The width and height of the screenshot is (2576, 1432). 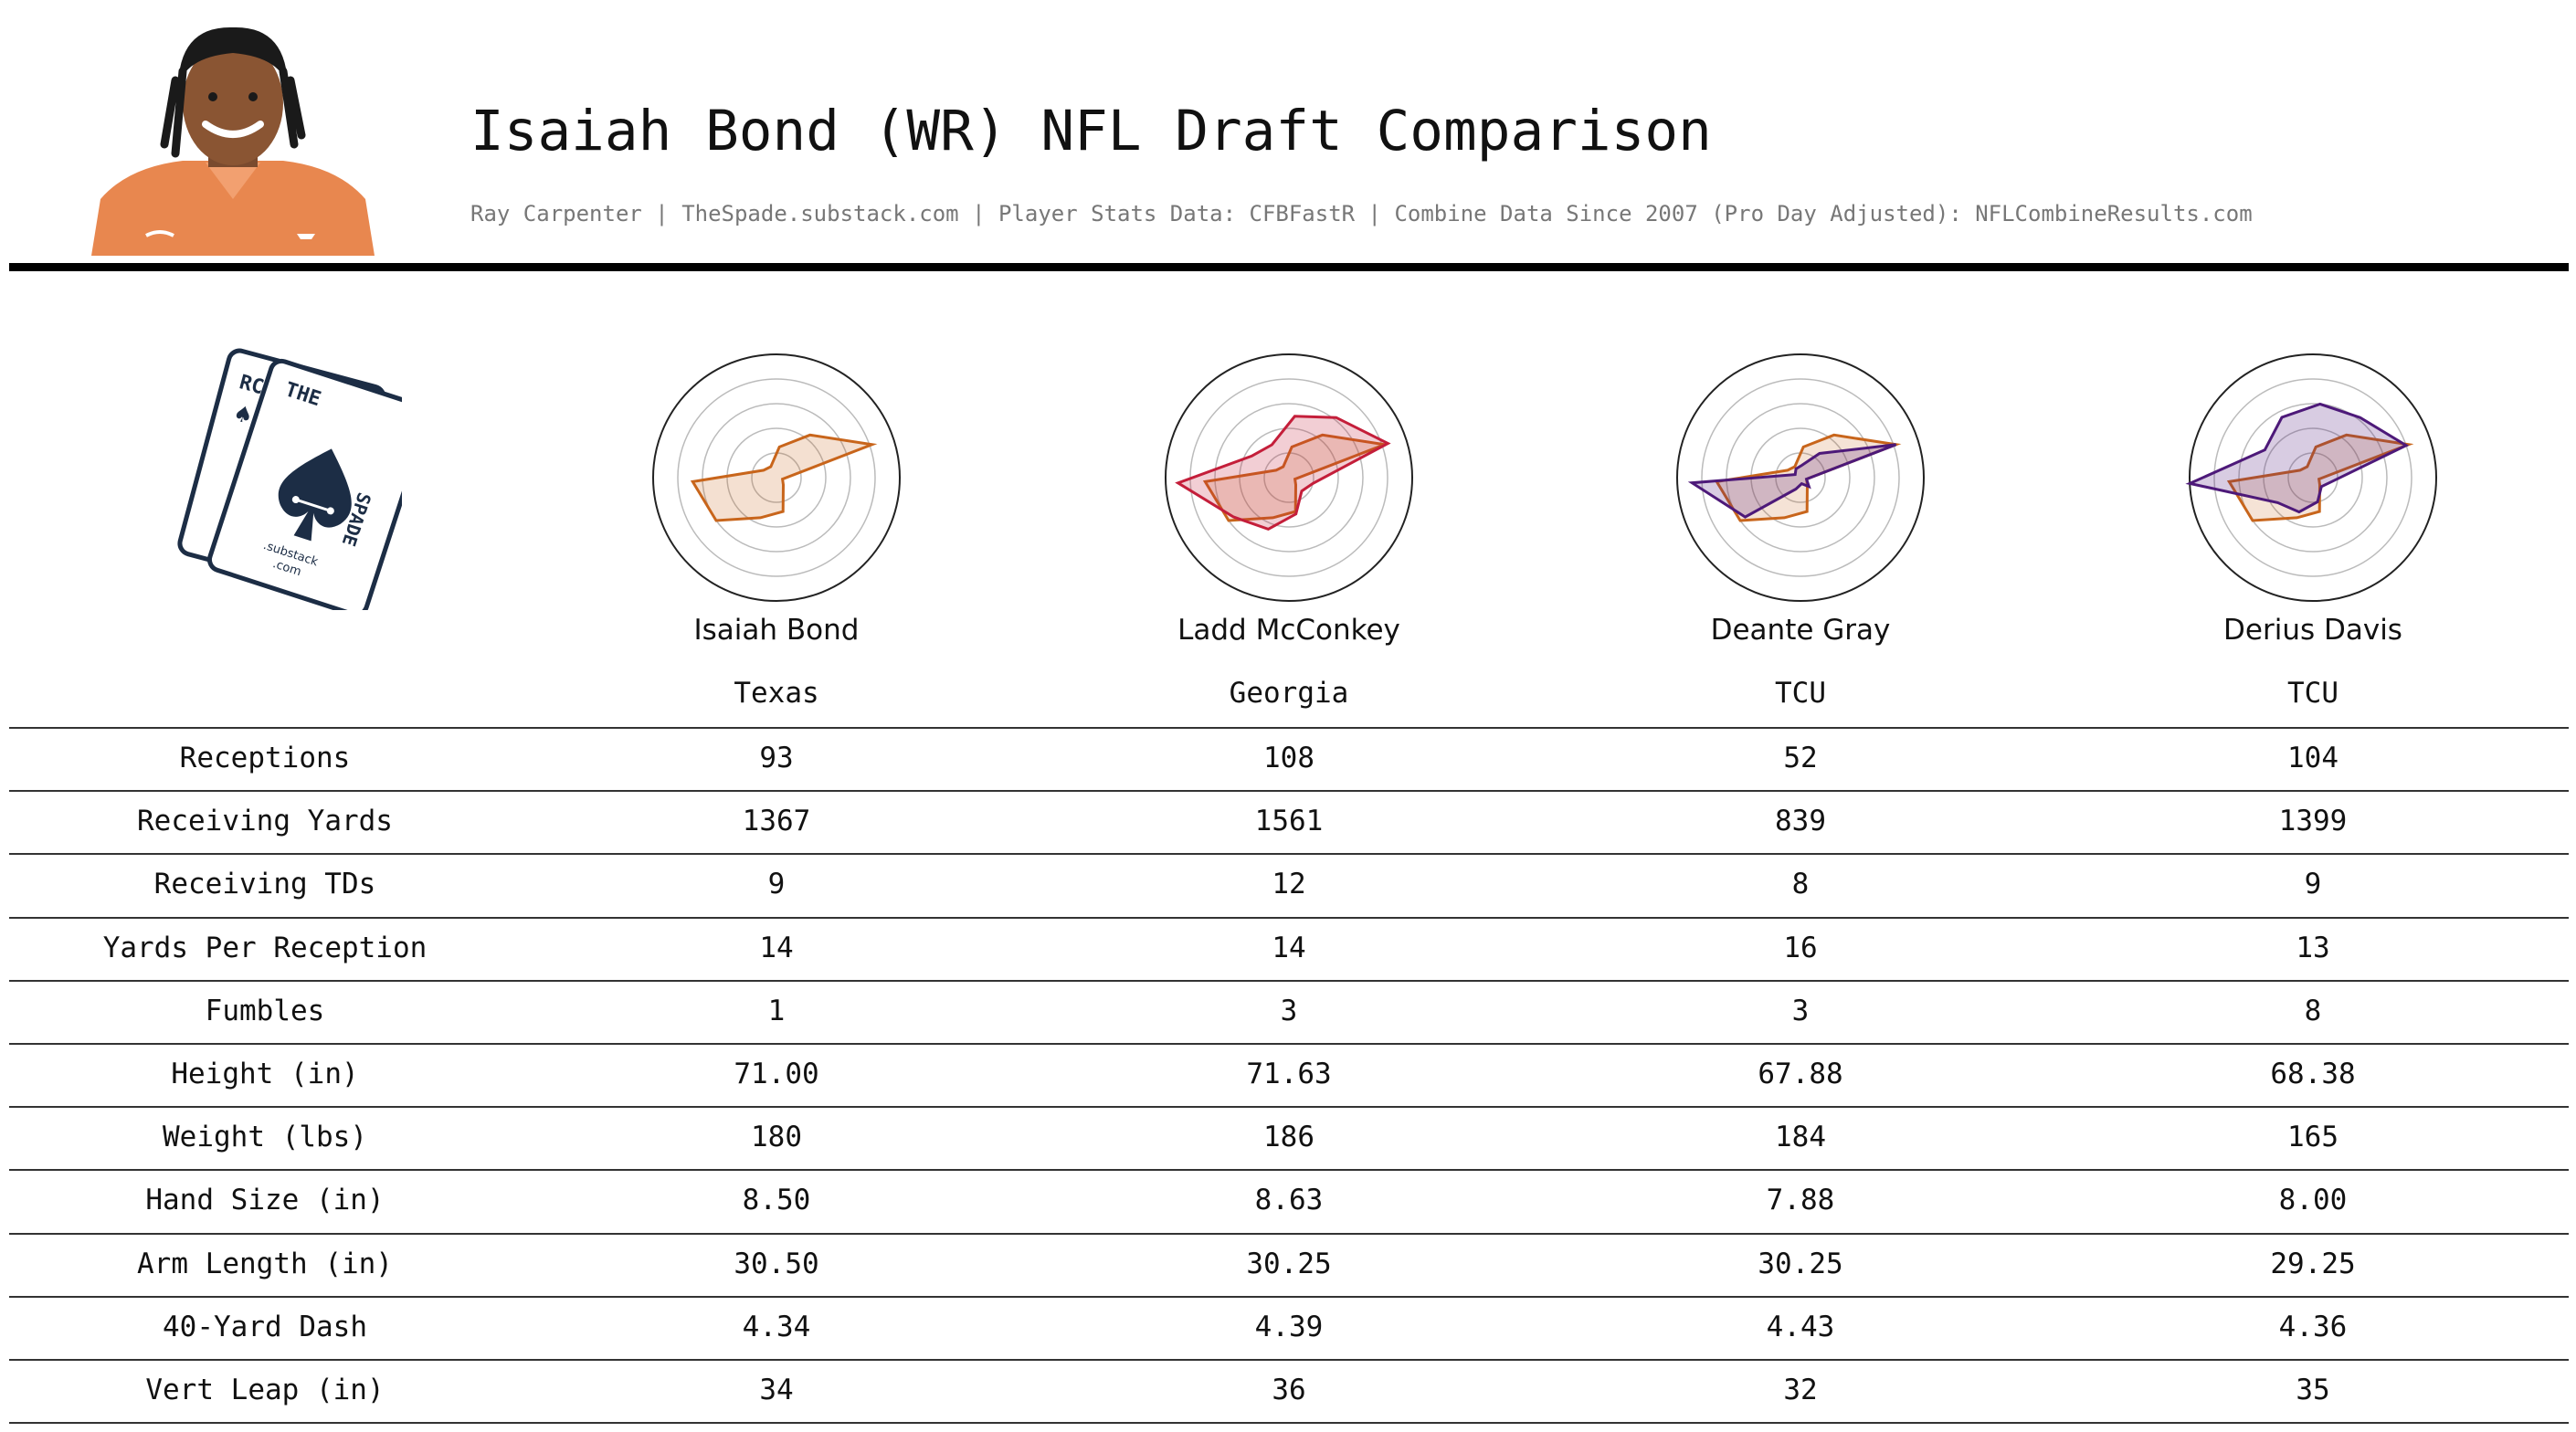 I want to click on table-cell: 93, so click(x=776, y=758).